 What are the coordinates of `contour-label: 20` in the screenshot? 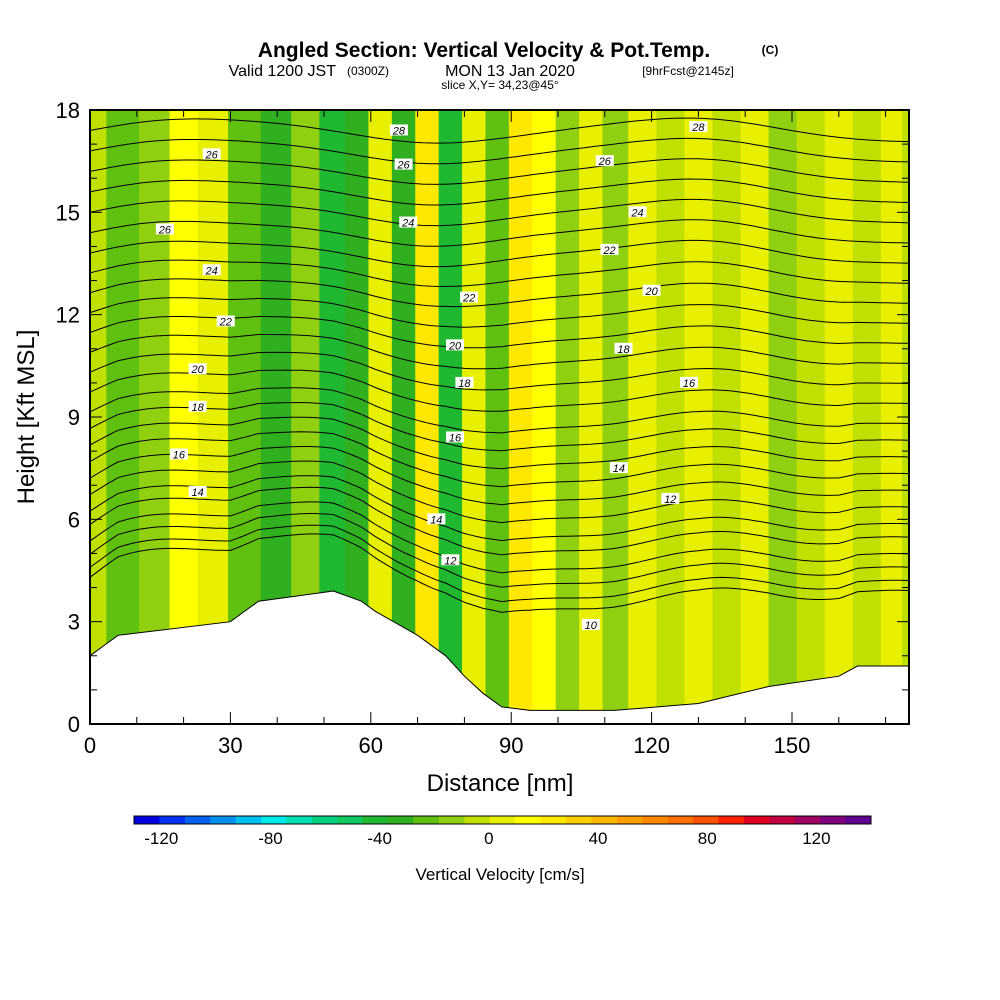 It's located at (455, 345).